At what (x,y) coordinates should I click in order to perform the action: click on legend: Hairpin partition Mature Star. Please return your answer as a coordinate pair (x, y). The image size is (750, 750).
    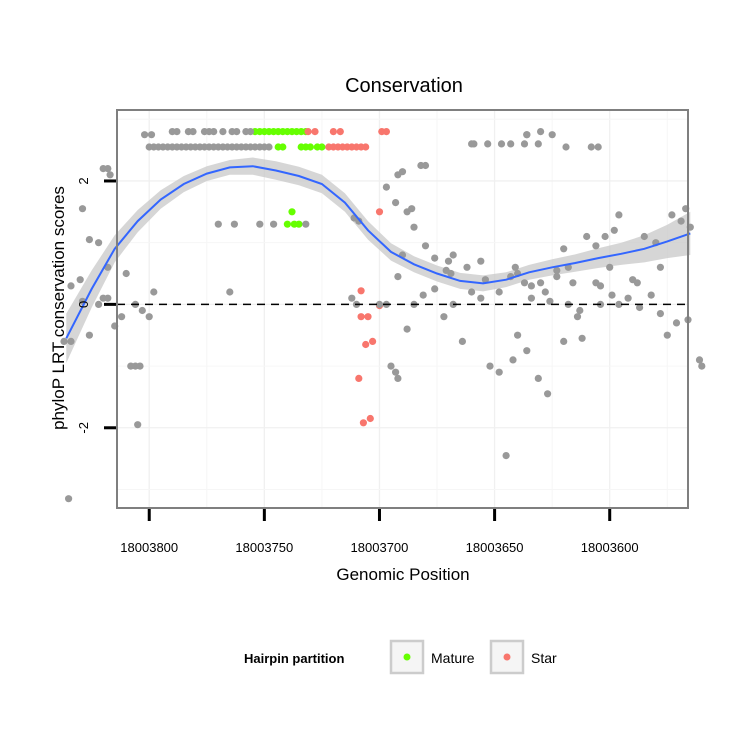
    Looking at the image, I should click on (400, 657).